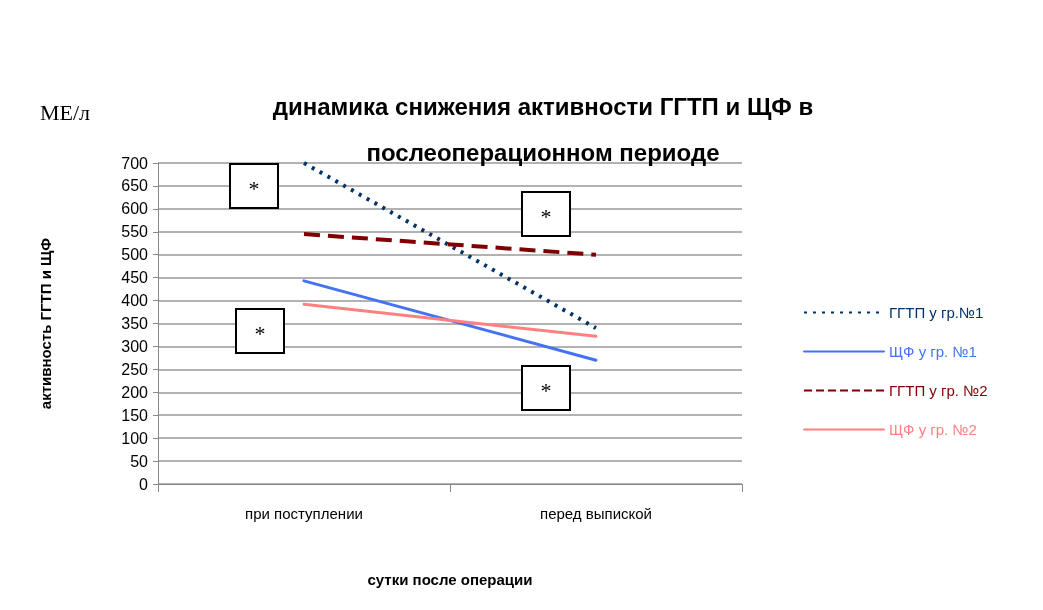 This screenshot has width=1043, height=610. What do you see at coordinates (135, 346) in the screenshot?
I see `y-tick-label: 300` at bounding box center [135, 346].